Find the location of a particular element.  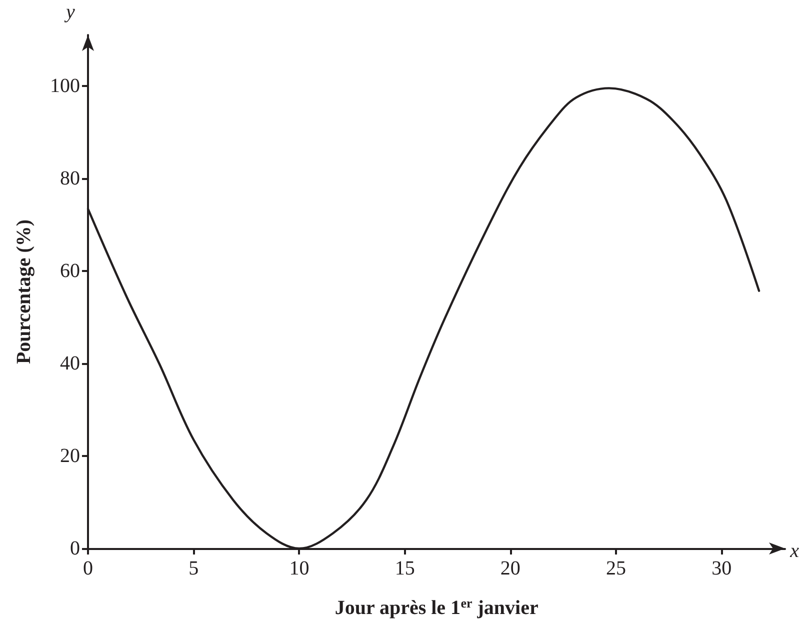

text: x is located at coordinates (794, 551).